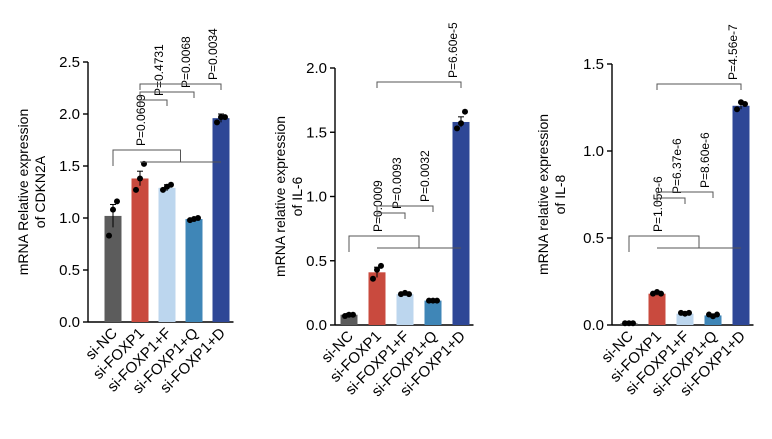 Image resolution: width=772 pixels, height=439 pixels. I want to click on p-value-label: P=4.56e-7, so click(733, 52).